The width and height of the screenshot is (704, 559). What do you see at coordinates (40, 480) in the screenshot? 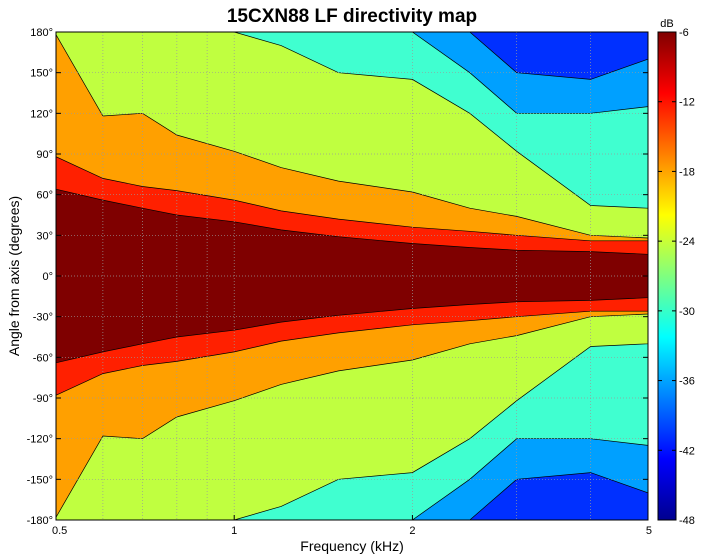
I see `y-tick-label: -150°` at bounding box center [40, 480].